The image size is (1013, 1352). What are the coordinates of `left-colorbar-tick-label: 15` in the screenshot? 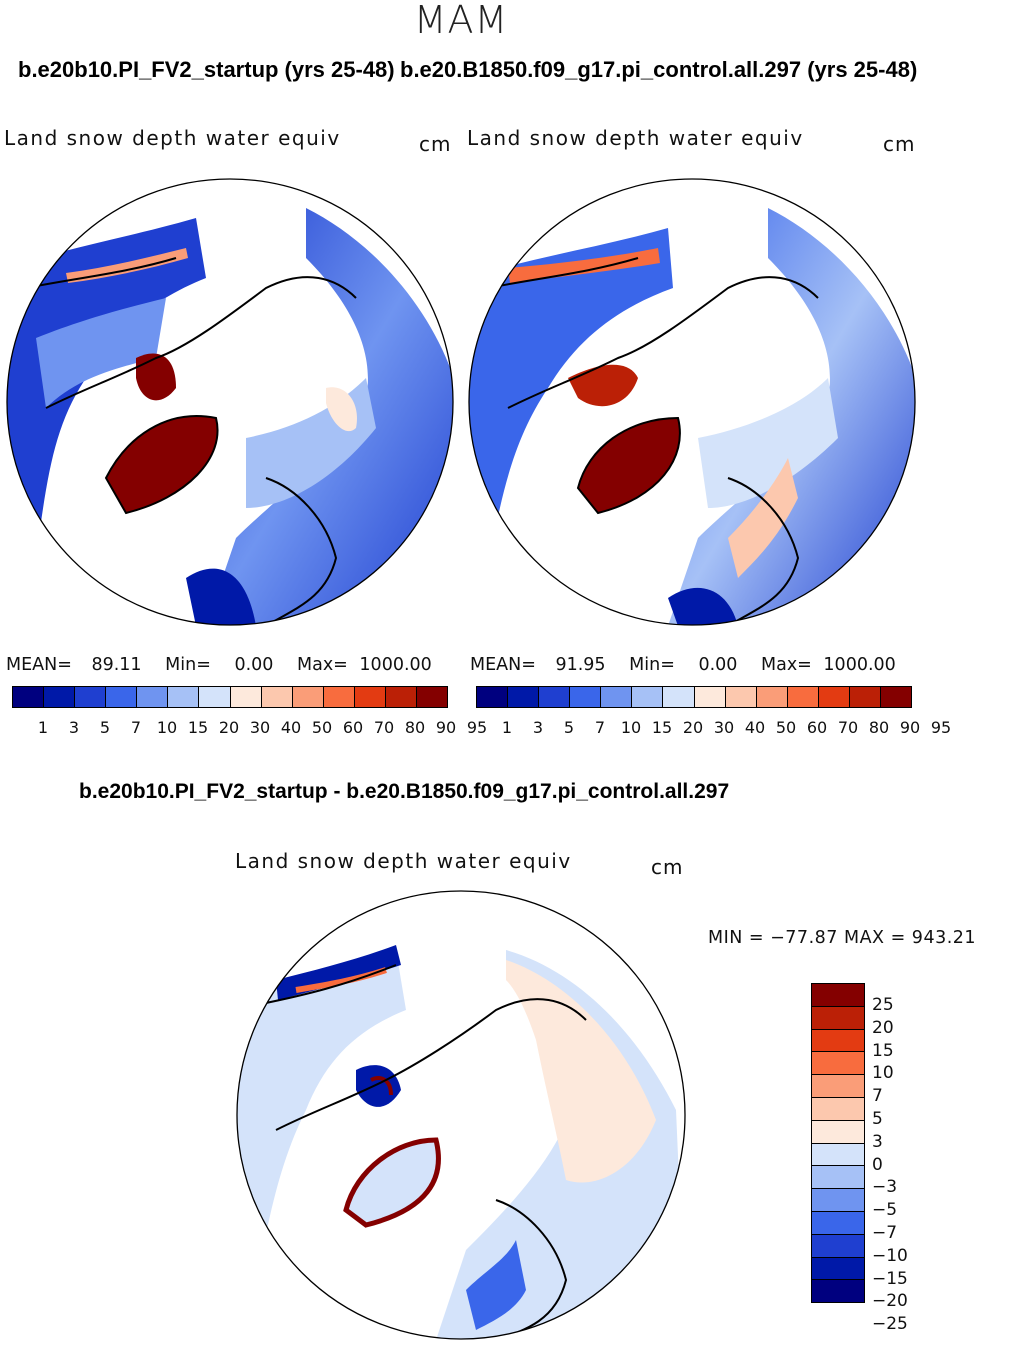 It's located at (198, 727).